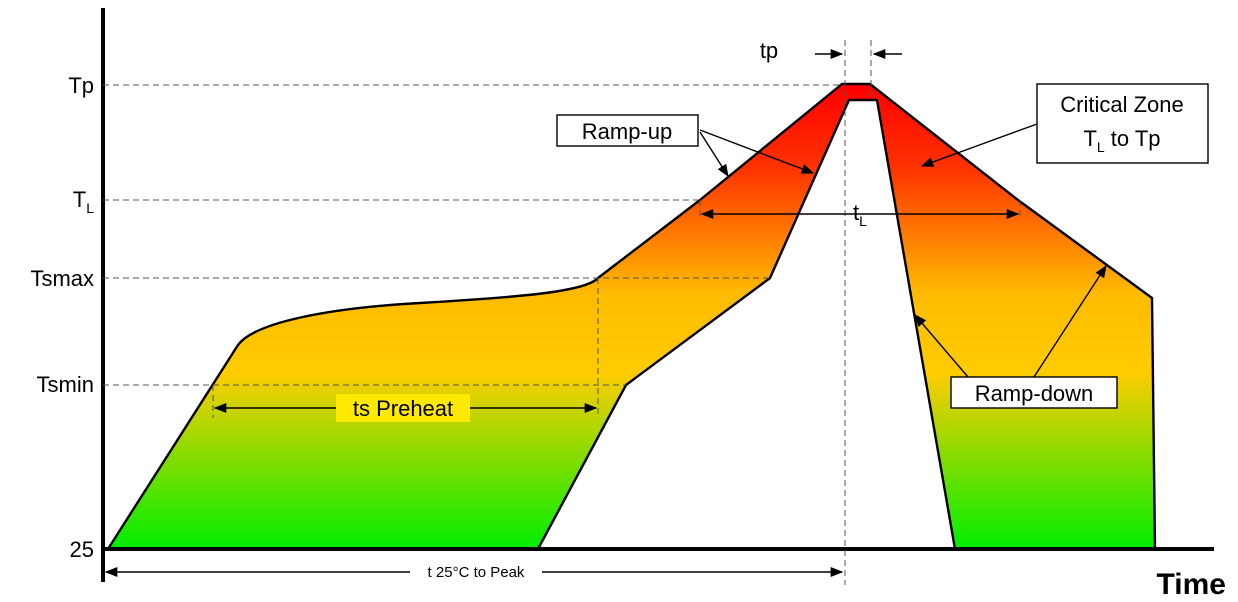  Describe the element at coordinates (1122, 123) in the screenshot. I see `critical-zone-box` at that location.